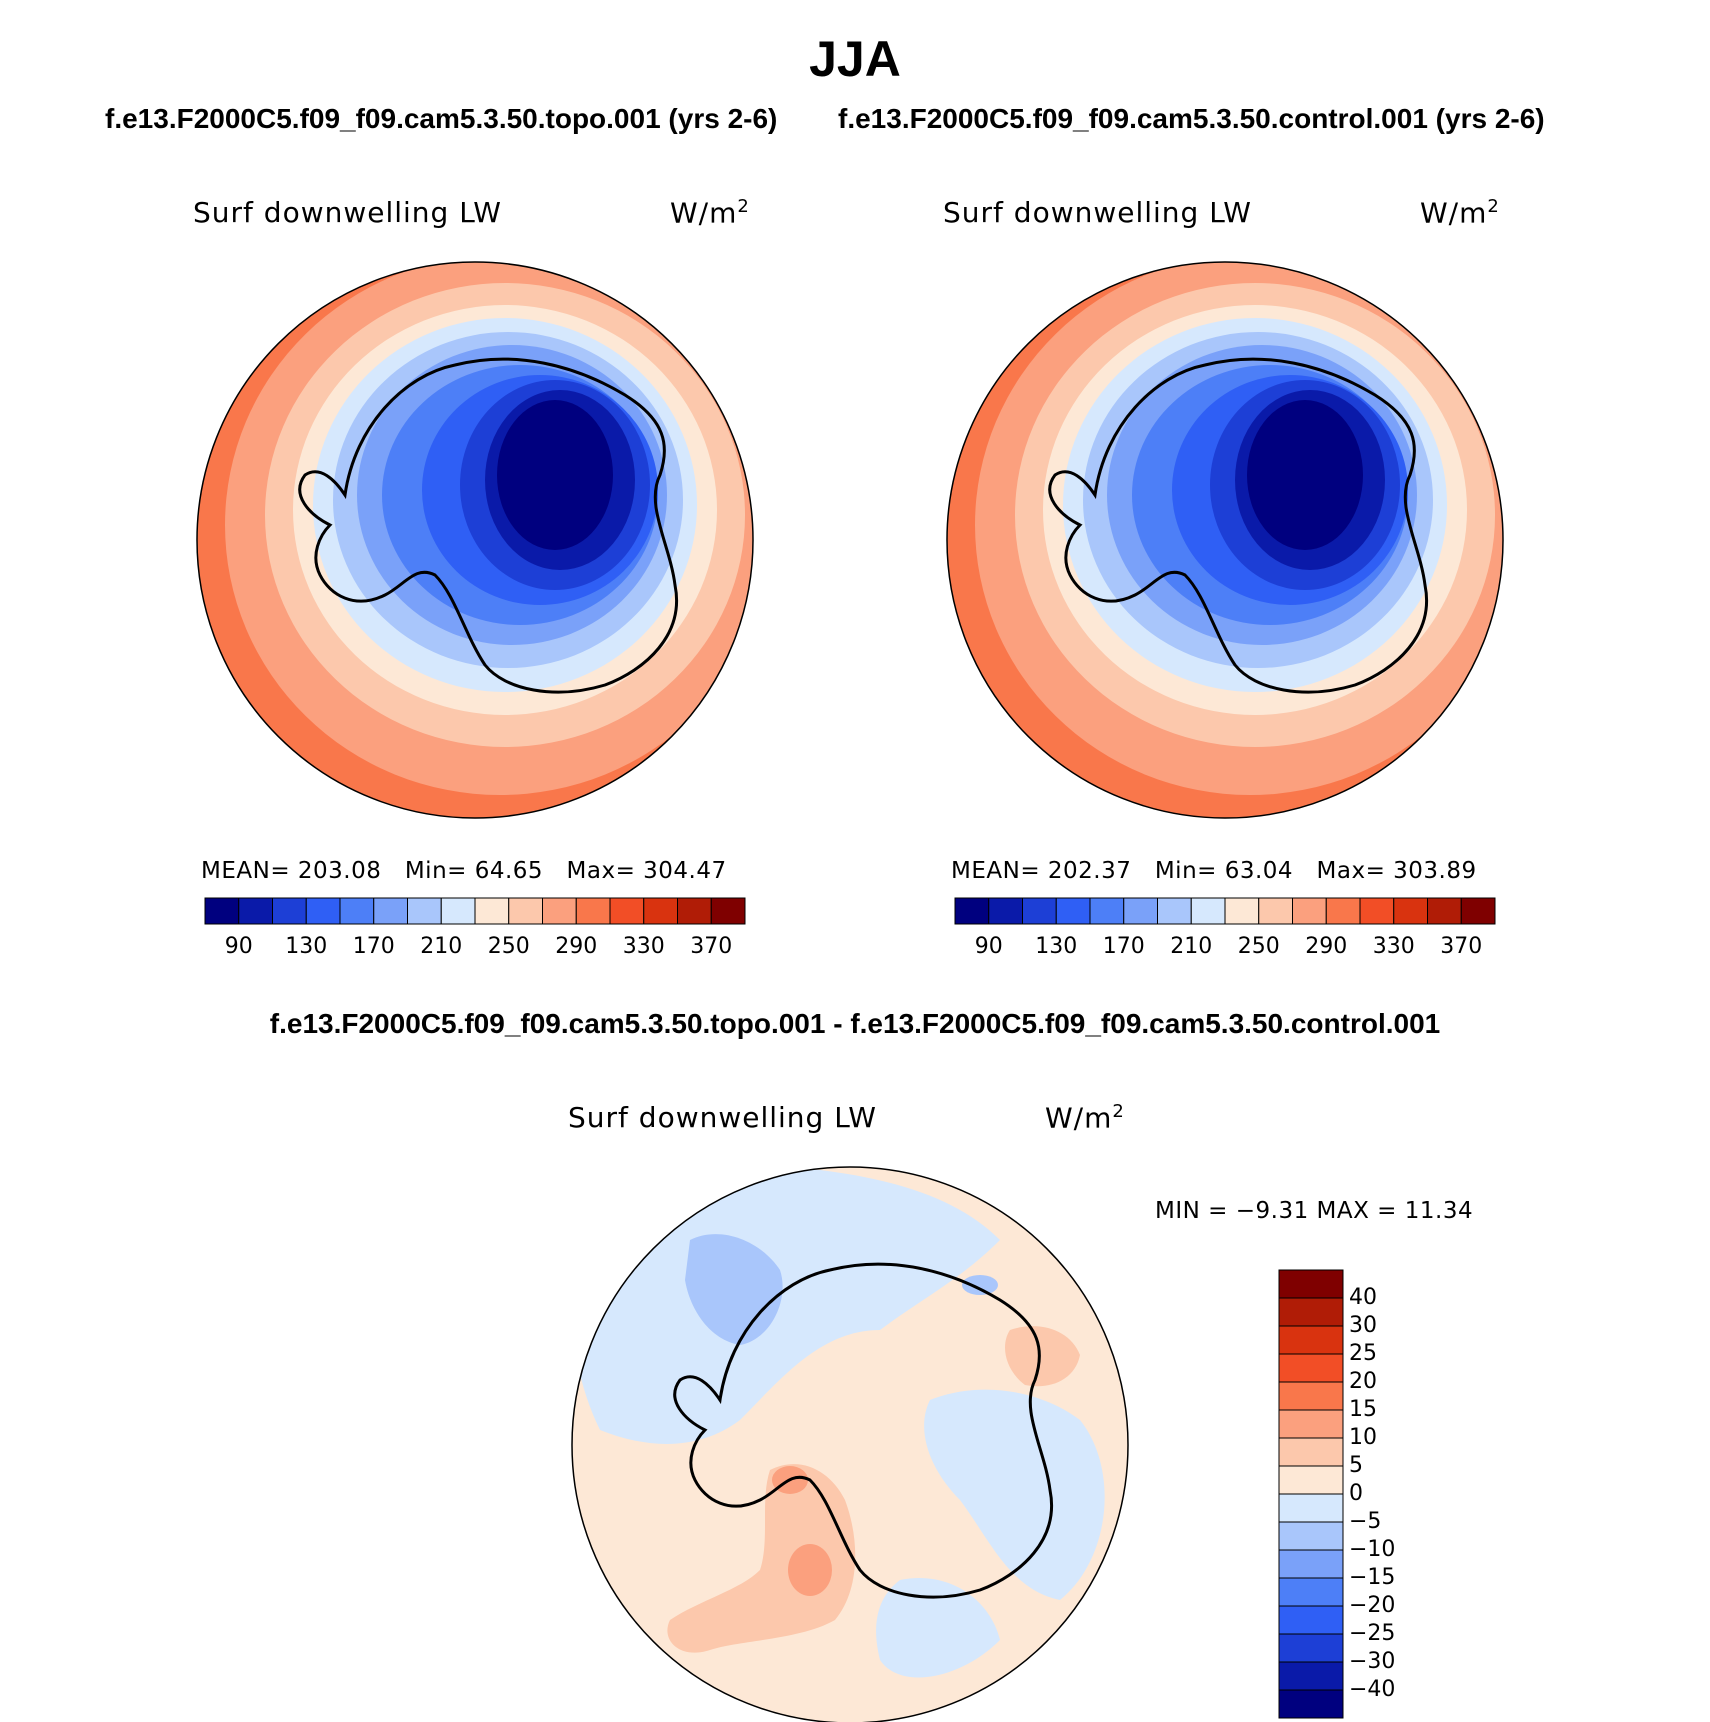  Describe the element at coordinates (1224, 871) in the screenshot. I see `right-min: Min= 63.04` at that location.